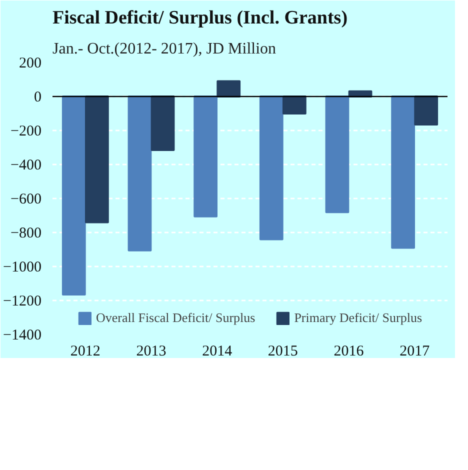 The image size is (468, 470). I want to click on x-tick-label: 2015, so click(283, 352).